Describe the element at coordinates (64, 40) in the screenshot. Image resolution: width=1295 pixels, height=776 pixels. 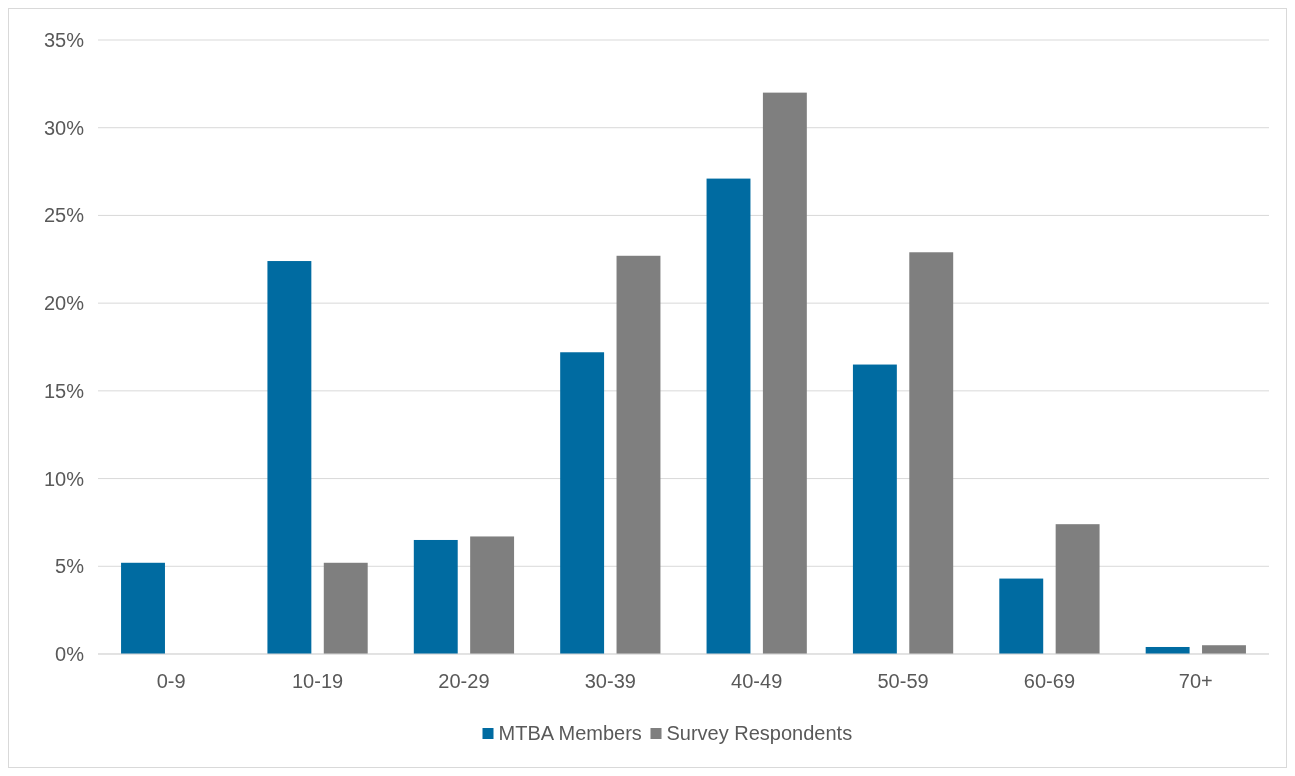
I see `y-tick-label: 35%` at that location.